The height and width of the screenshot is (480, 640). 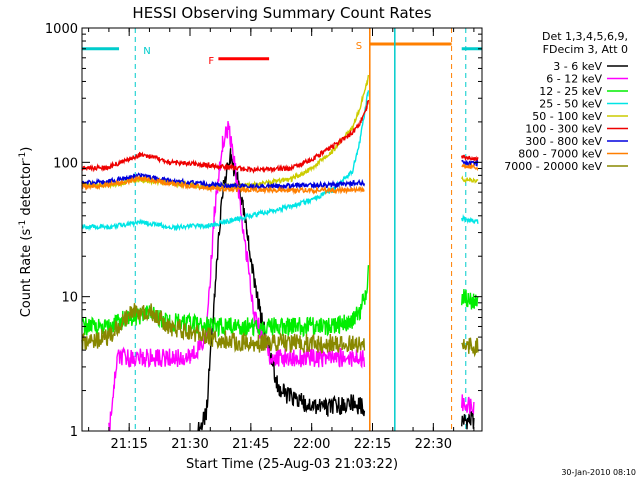 I want to click on legend-header-line-1: Det 1,3,4,5,6,9,, so click(x=585, y=36).